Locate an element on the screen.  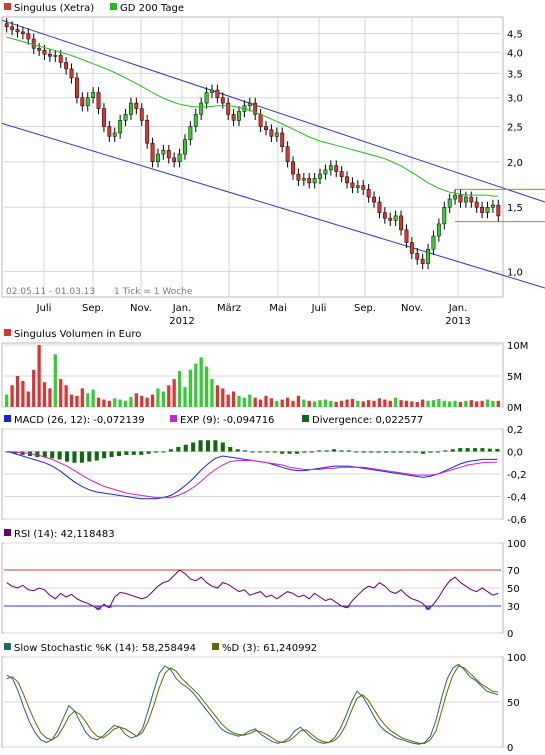
price-legend-swatch is located at coordinates (7, 6).